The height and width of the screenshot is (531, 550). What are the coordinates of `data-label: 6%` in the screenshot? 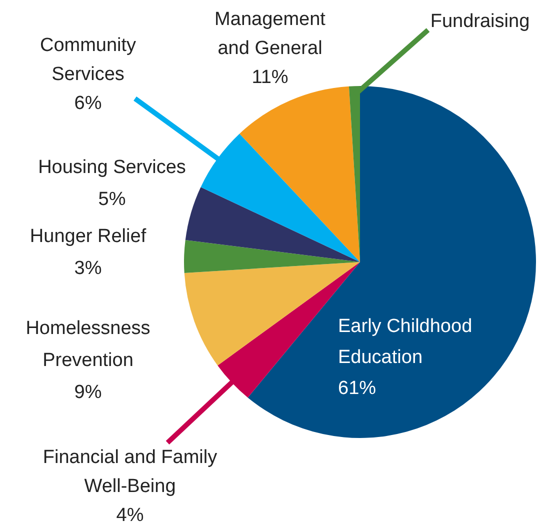 It's located at (88, 103).